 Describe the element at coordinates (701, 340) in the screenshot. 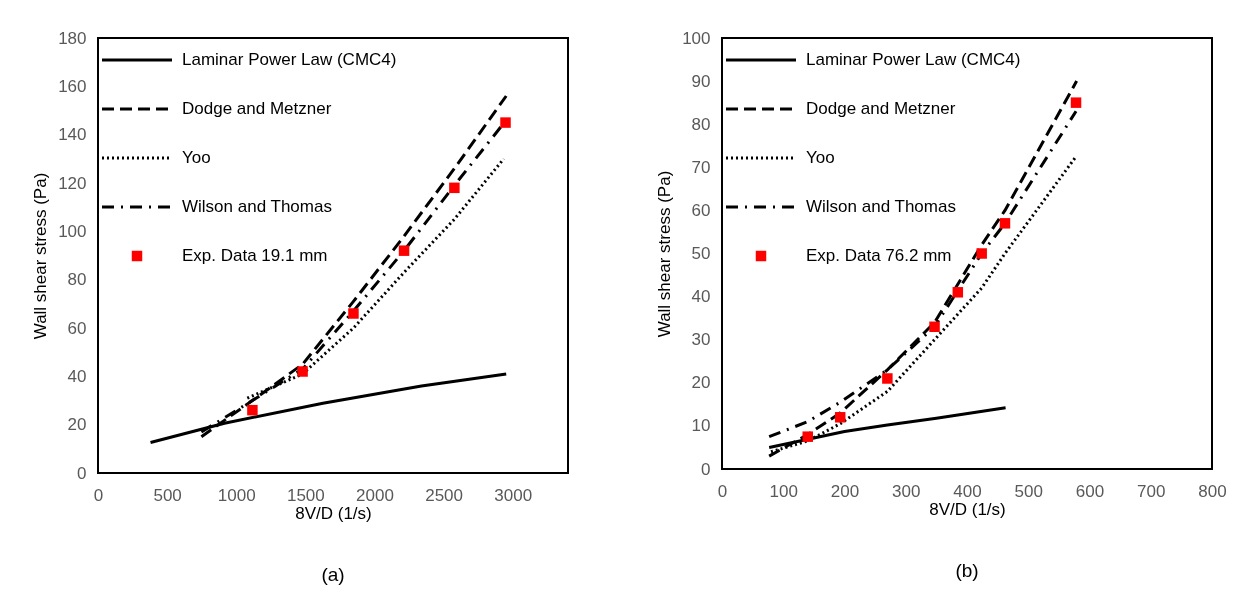

I see `y-tick-label: 30` at that location.